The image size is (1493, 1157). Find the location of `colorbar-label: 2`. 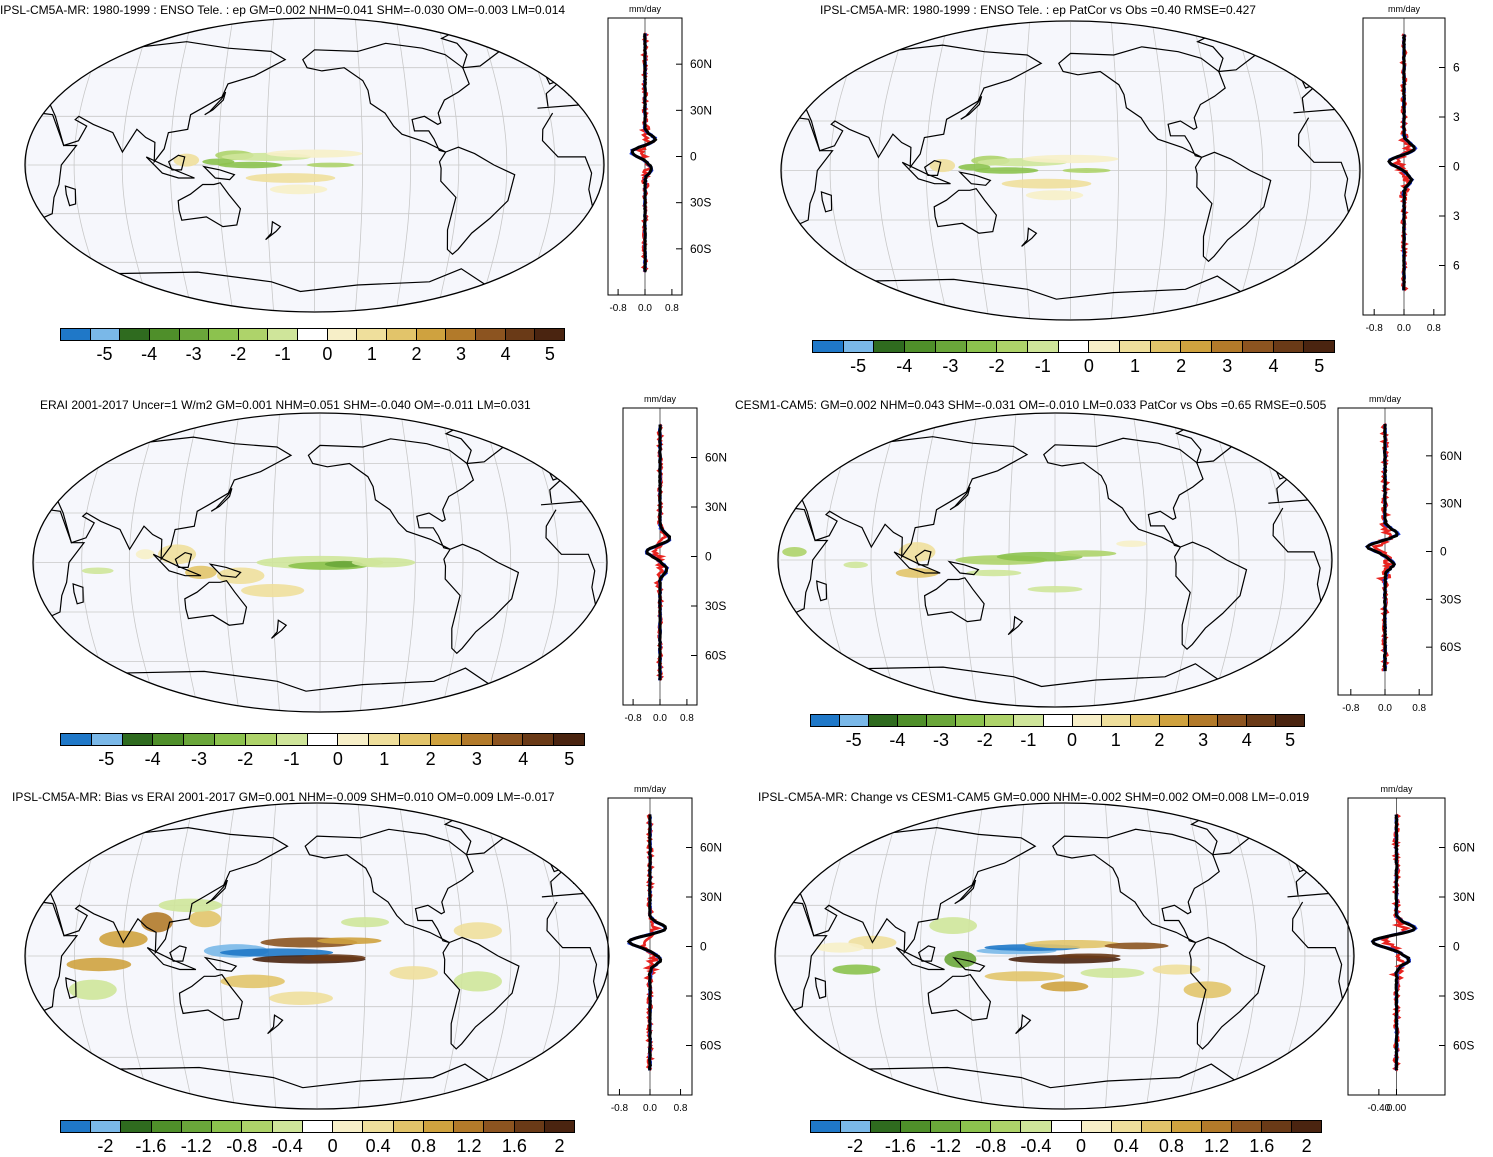

colorbar-label: 2 is located at coordinates (1181, 366).